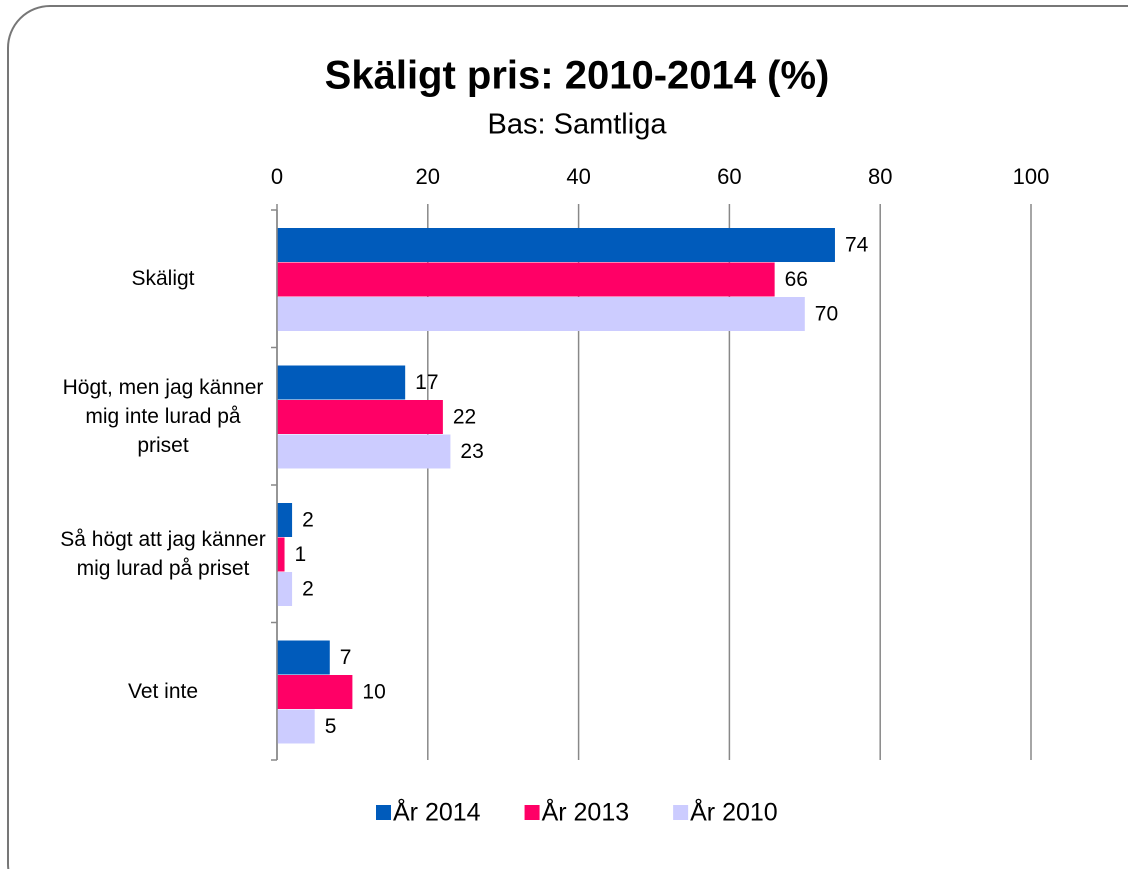  What do you see at coordinates (586, 812) in the screenshot?
I see `legend-label: År 2013` at bounding box center [586, 812].